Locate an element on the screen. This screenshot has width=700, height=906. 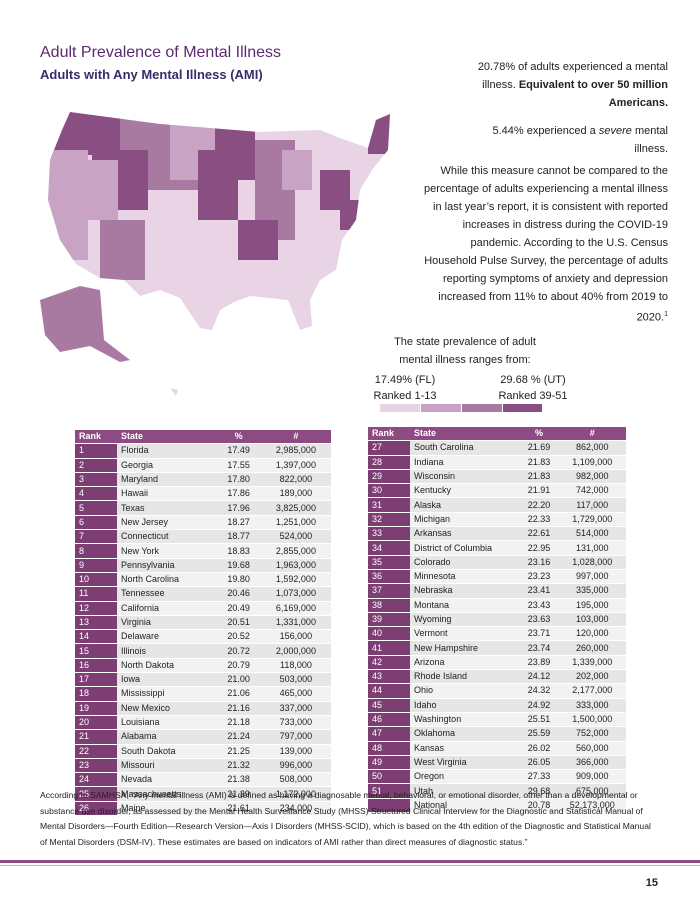
title: Adult Prevalence of Mental Illness is located at coordinates (161, 52).